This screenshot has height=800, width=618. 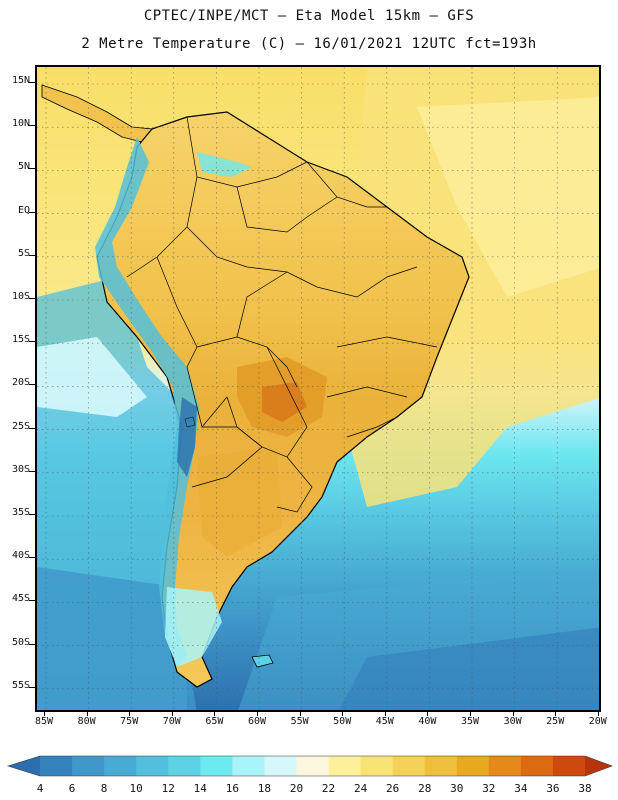 What do you see at coordinates (40, 788) in the screenshot?
I see `colorbar-label: 4` at bounding box center [40, 788].